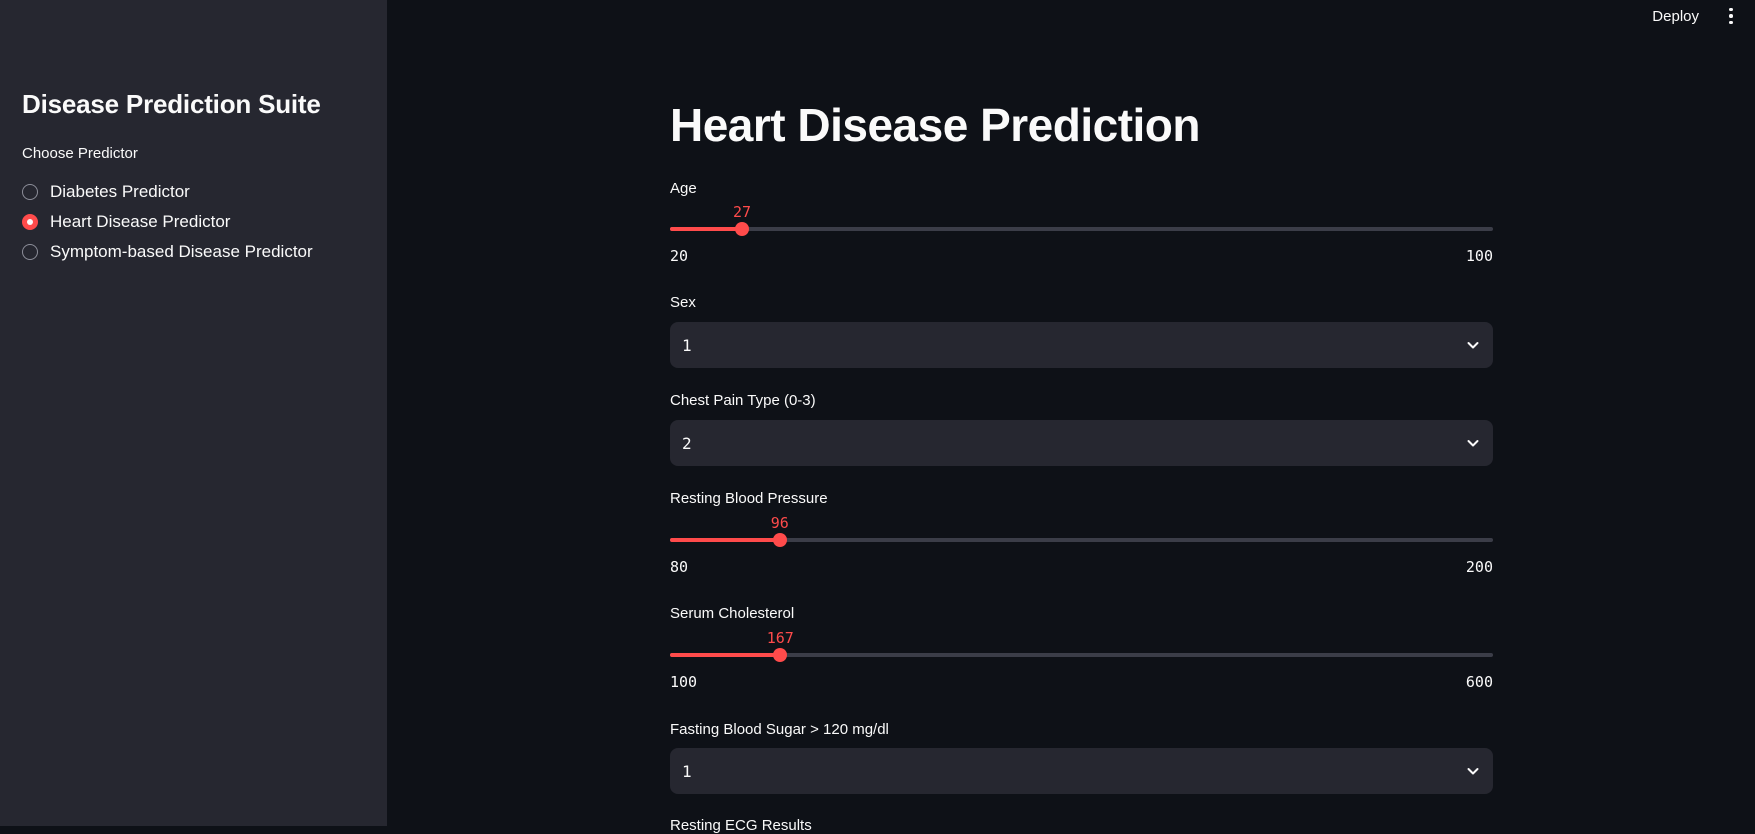 This screenshot has height=834, width=1755. What do you see at coordinates (687, 443) in the screenshot?
I see `select-value: 2` at bounding box center [687, 443].